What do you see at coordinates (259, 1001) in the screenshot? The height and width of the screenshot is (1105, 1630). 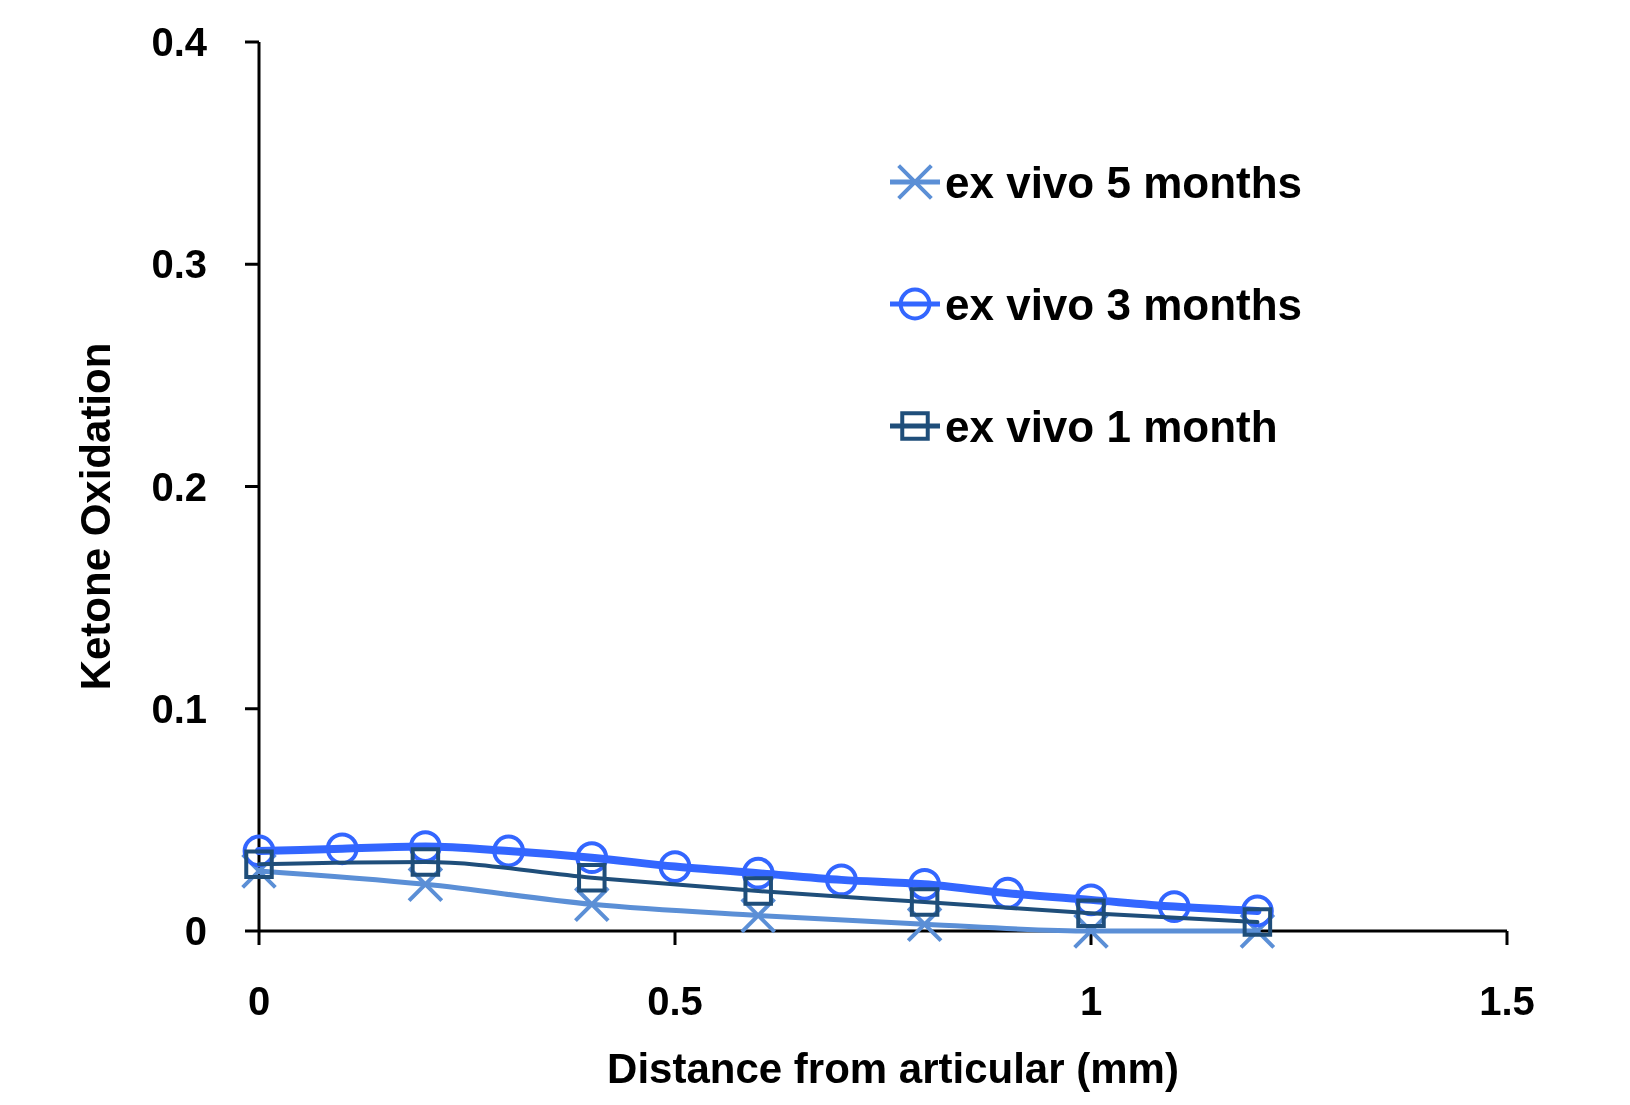 I see `x-tick-label: 0` at bounding box center [259, 1001].